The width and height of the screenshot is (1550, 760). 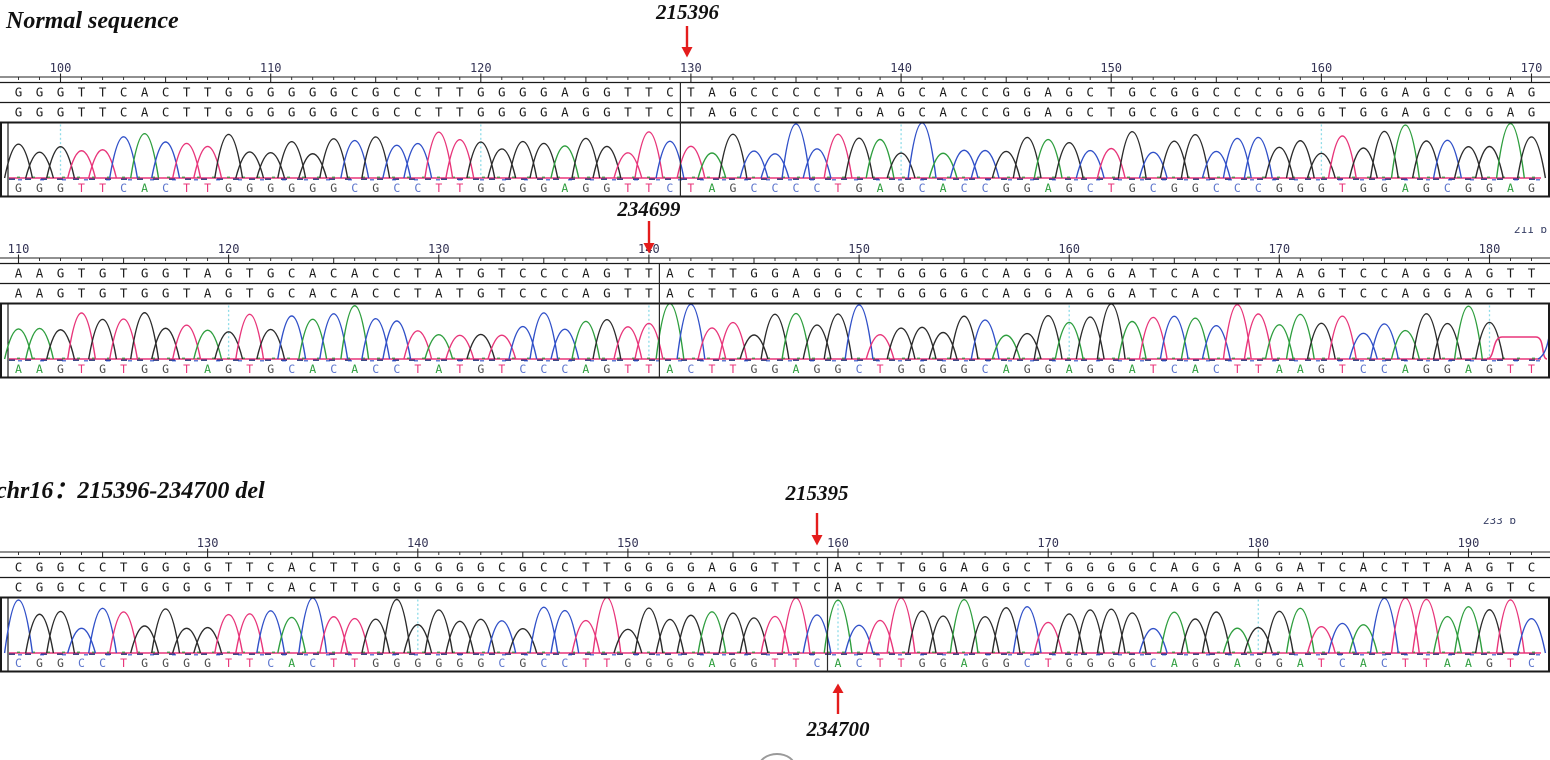 What do you see at coordinates (687, 42) in the screenshot?
I see `down-arrow-icon` at bounding box center [687, 42].